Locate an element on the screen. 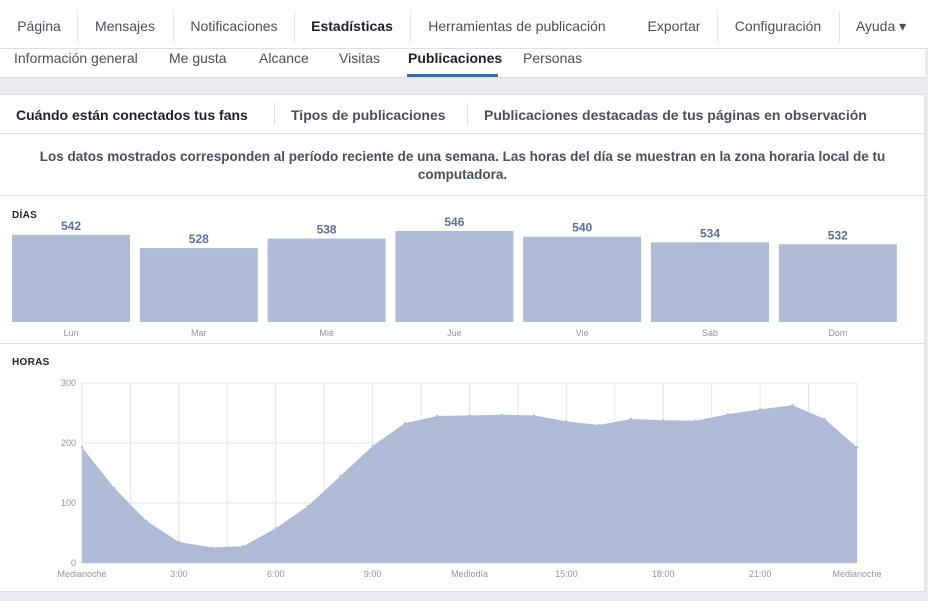 Image resolution: width=928 pixels, height=601 pixels. subnav-me-gusta: Me gusta is located at coordinates (198, 58).